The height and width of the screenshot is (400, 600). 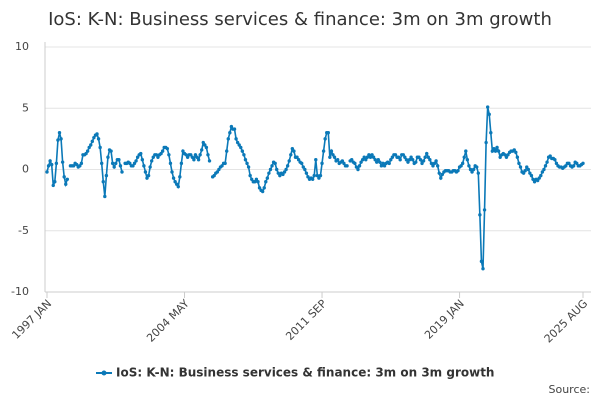 I want to click on source: Source:, so click(x=570, y=389).